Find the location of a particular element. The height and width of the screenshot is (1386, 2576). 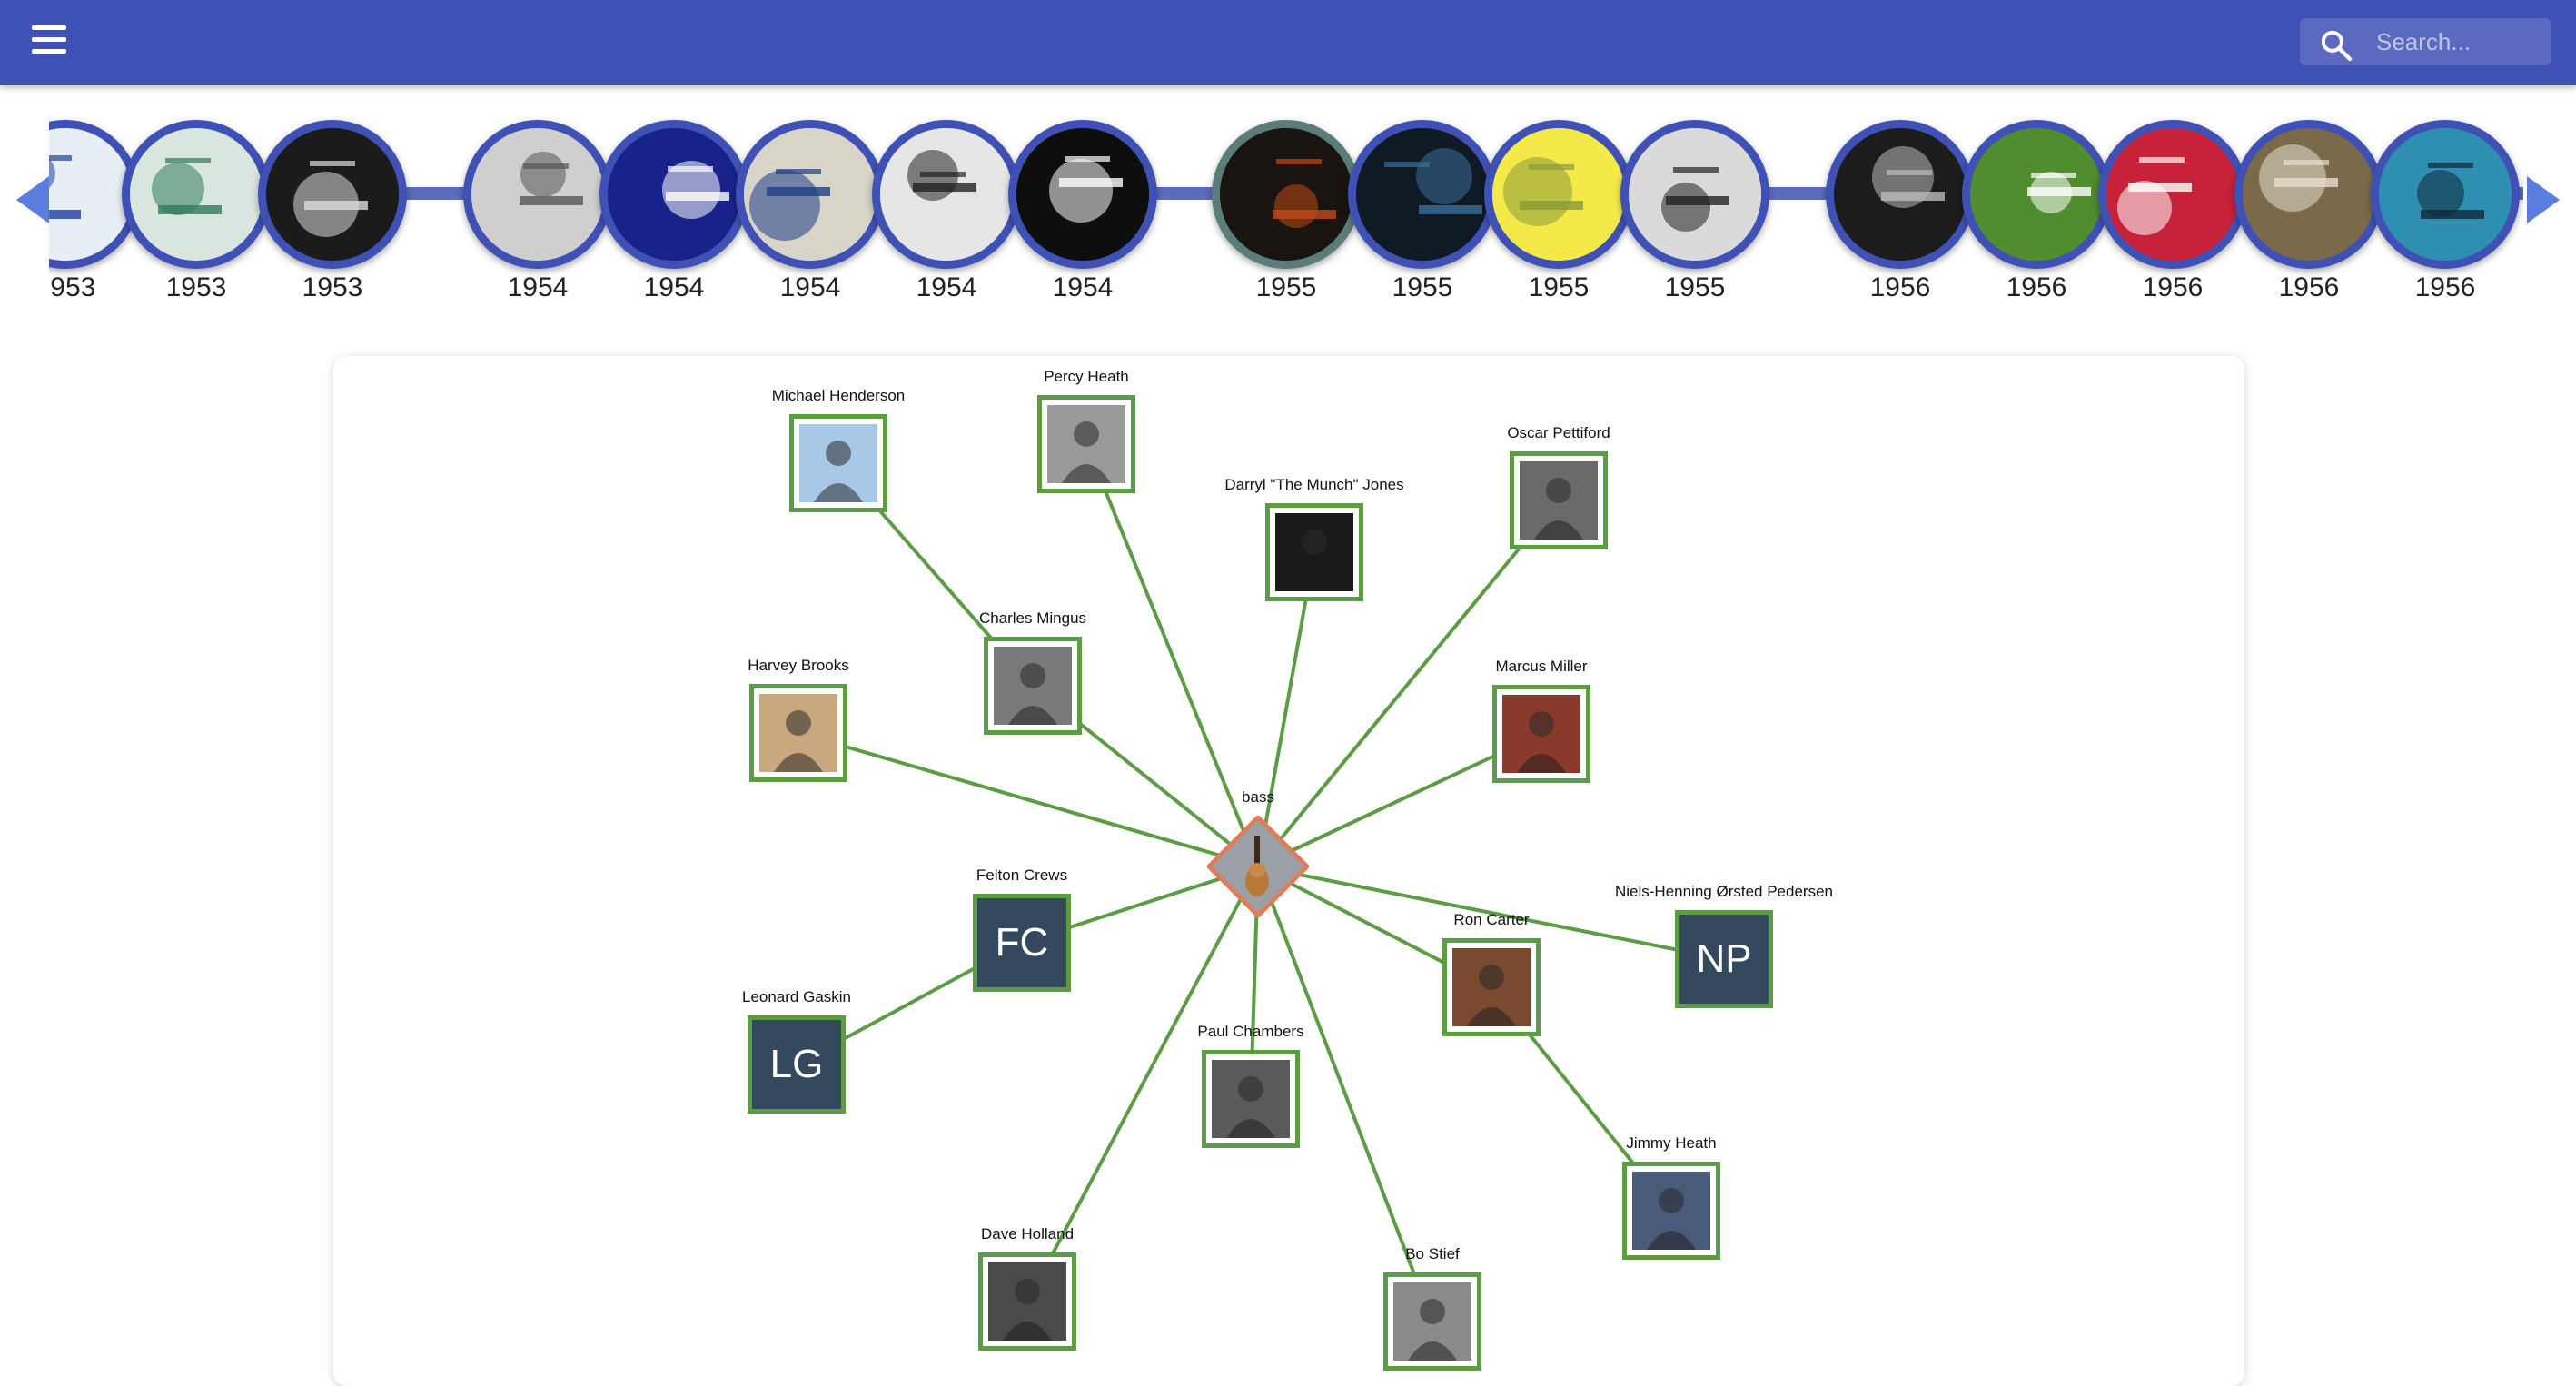

musician-node: LG is located at coordinates (797, 1064).